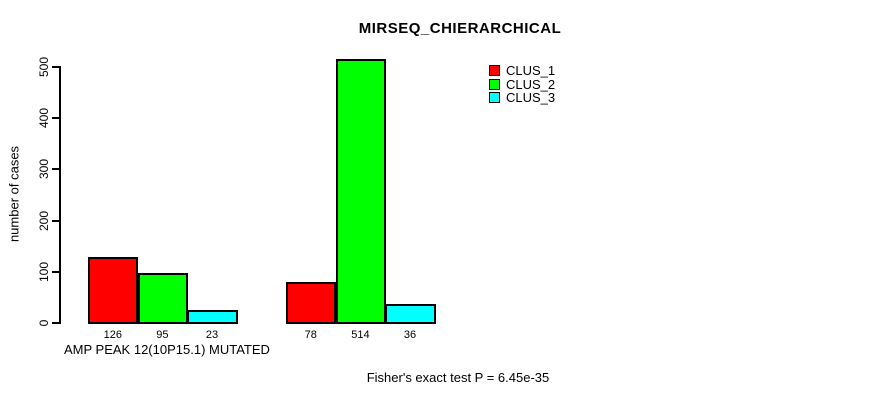 This screenshot has width=890, height=400. Describe the element at coordinates (360, 191) in the screenshot. I see `bar-clus_2-group2` at that location.